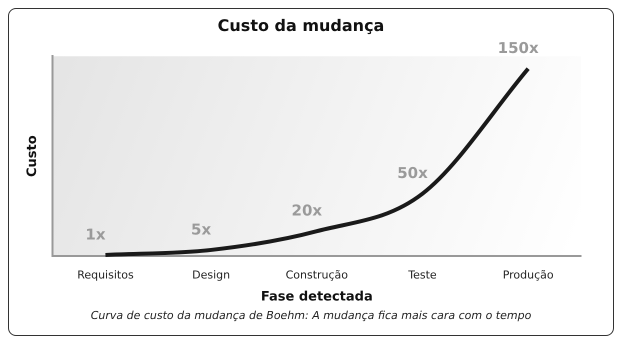 Image resolution: width=624 pixels, height=344 pixels. What do you see at coordinates (307, 211) in the screenshot?
I see `data-label: 20x` at bounding box center [307, 211].